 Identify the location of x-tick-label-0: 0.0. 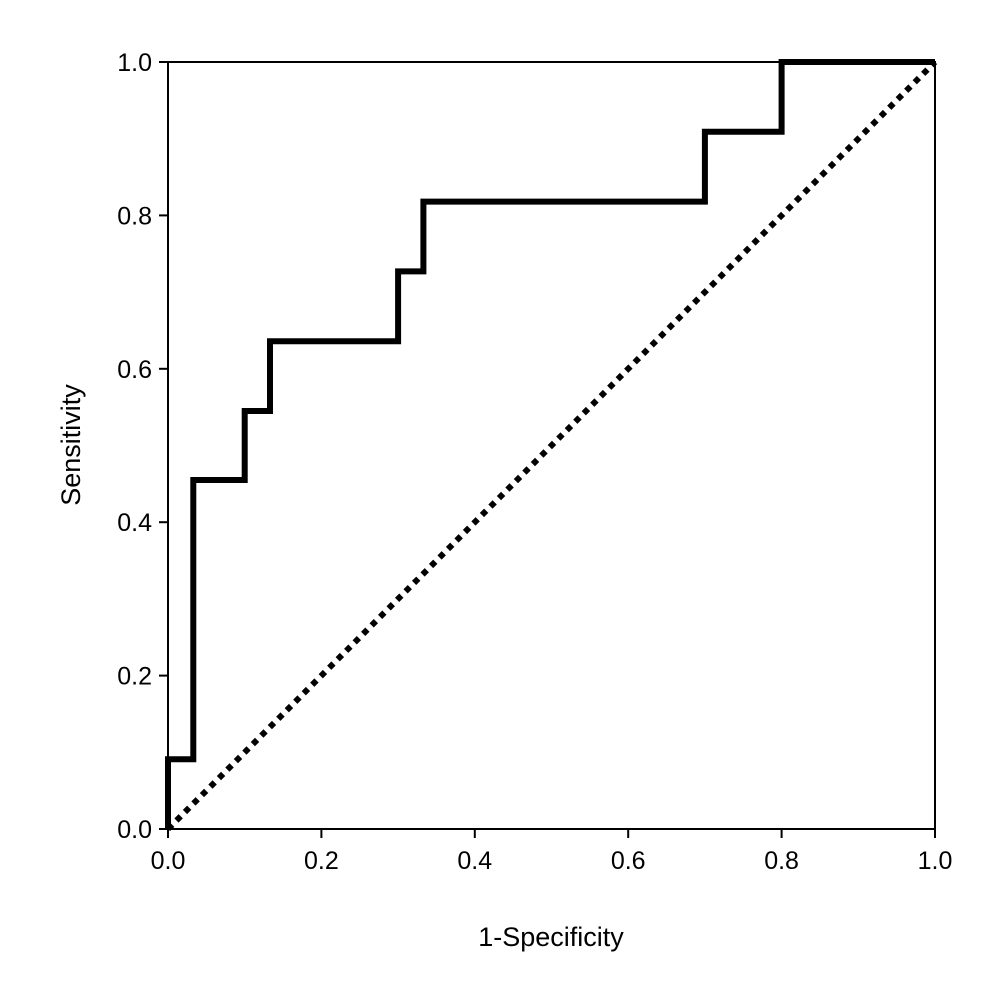
(168, 861).